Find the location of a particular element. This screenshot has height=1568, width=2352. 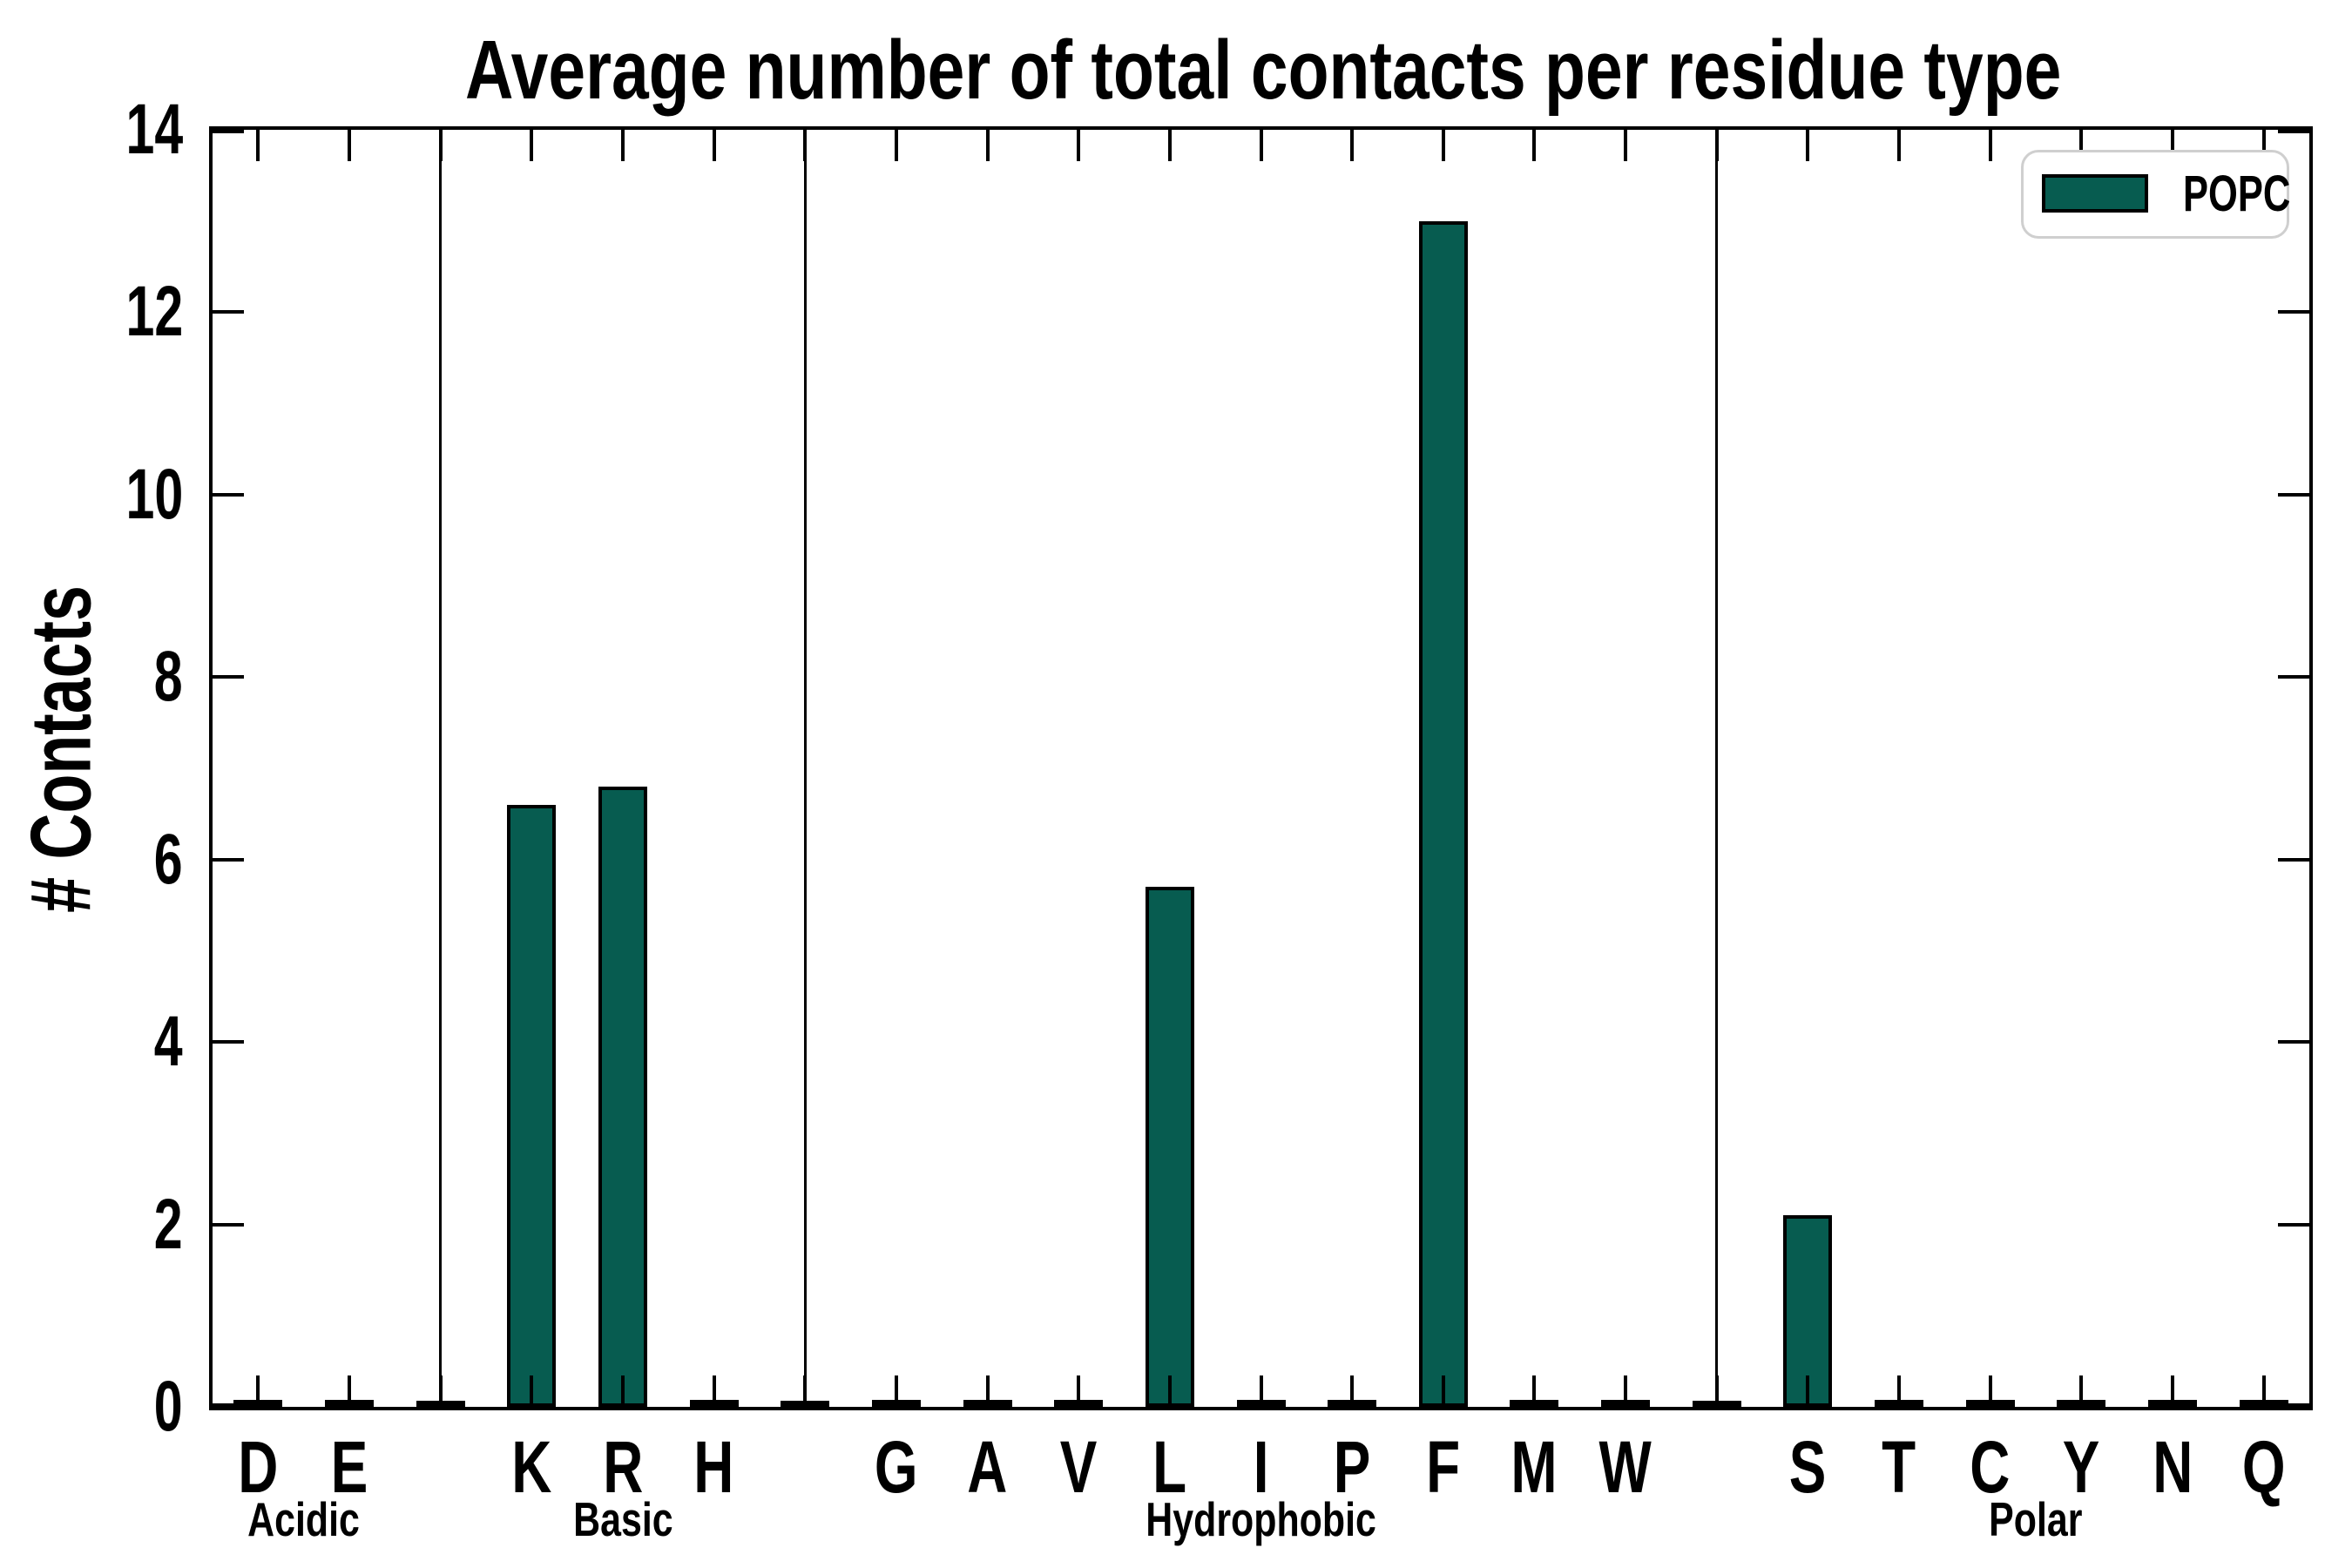

group-label-acidic-text: Acidic is located at coordinates (304, 1519).